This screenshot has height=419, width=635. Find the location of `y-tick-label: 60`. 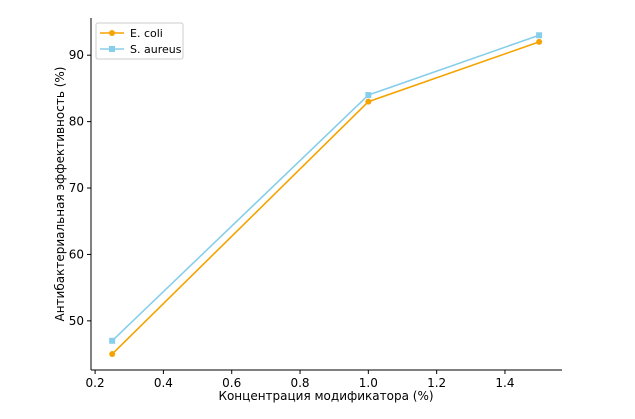

y-tick-label: 60 is located at coordinates (76, 254).